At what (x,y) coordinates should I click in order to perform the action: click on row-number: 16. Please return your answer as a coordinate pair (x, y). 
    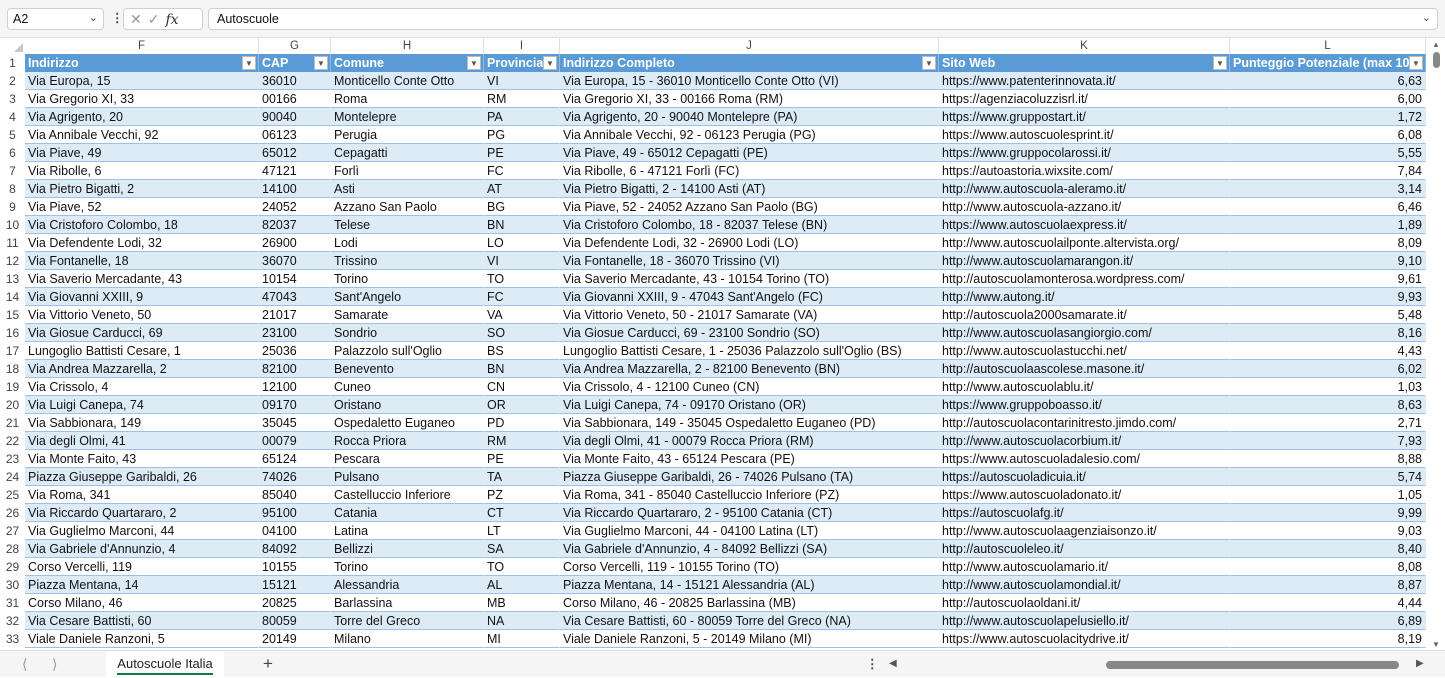
    Looking at the image, I should click on (12, 333).